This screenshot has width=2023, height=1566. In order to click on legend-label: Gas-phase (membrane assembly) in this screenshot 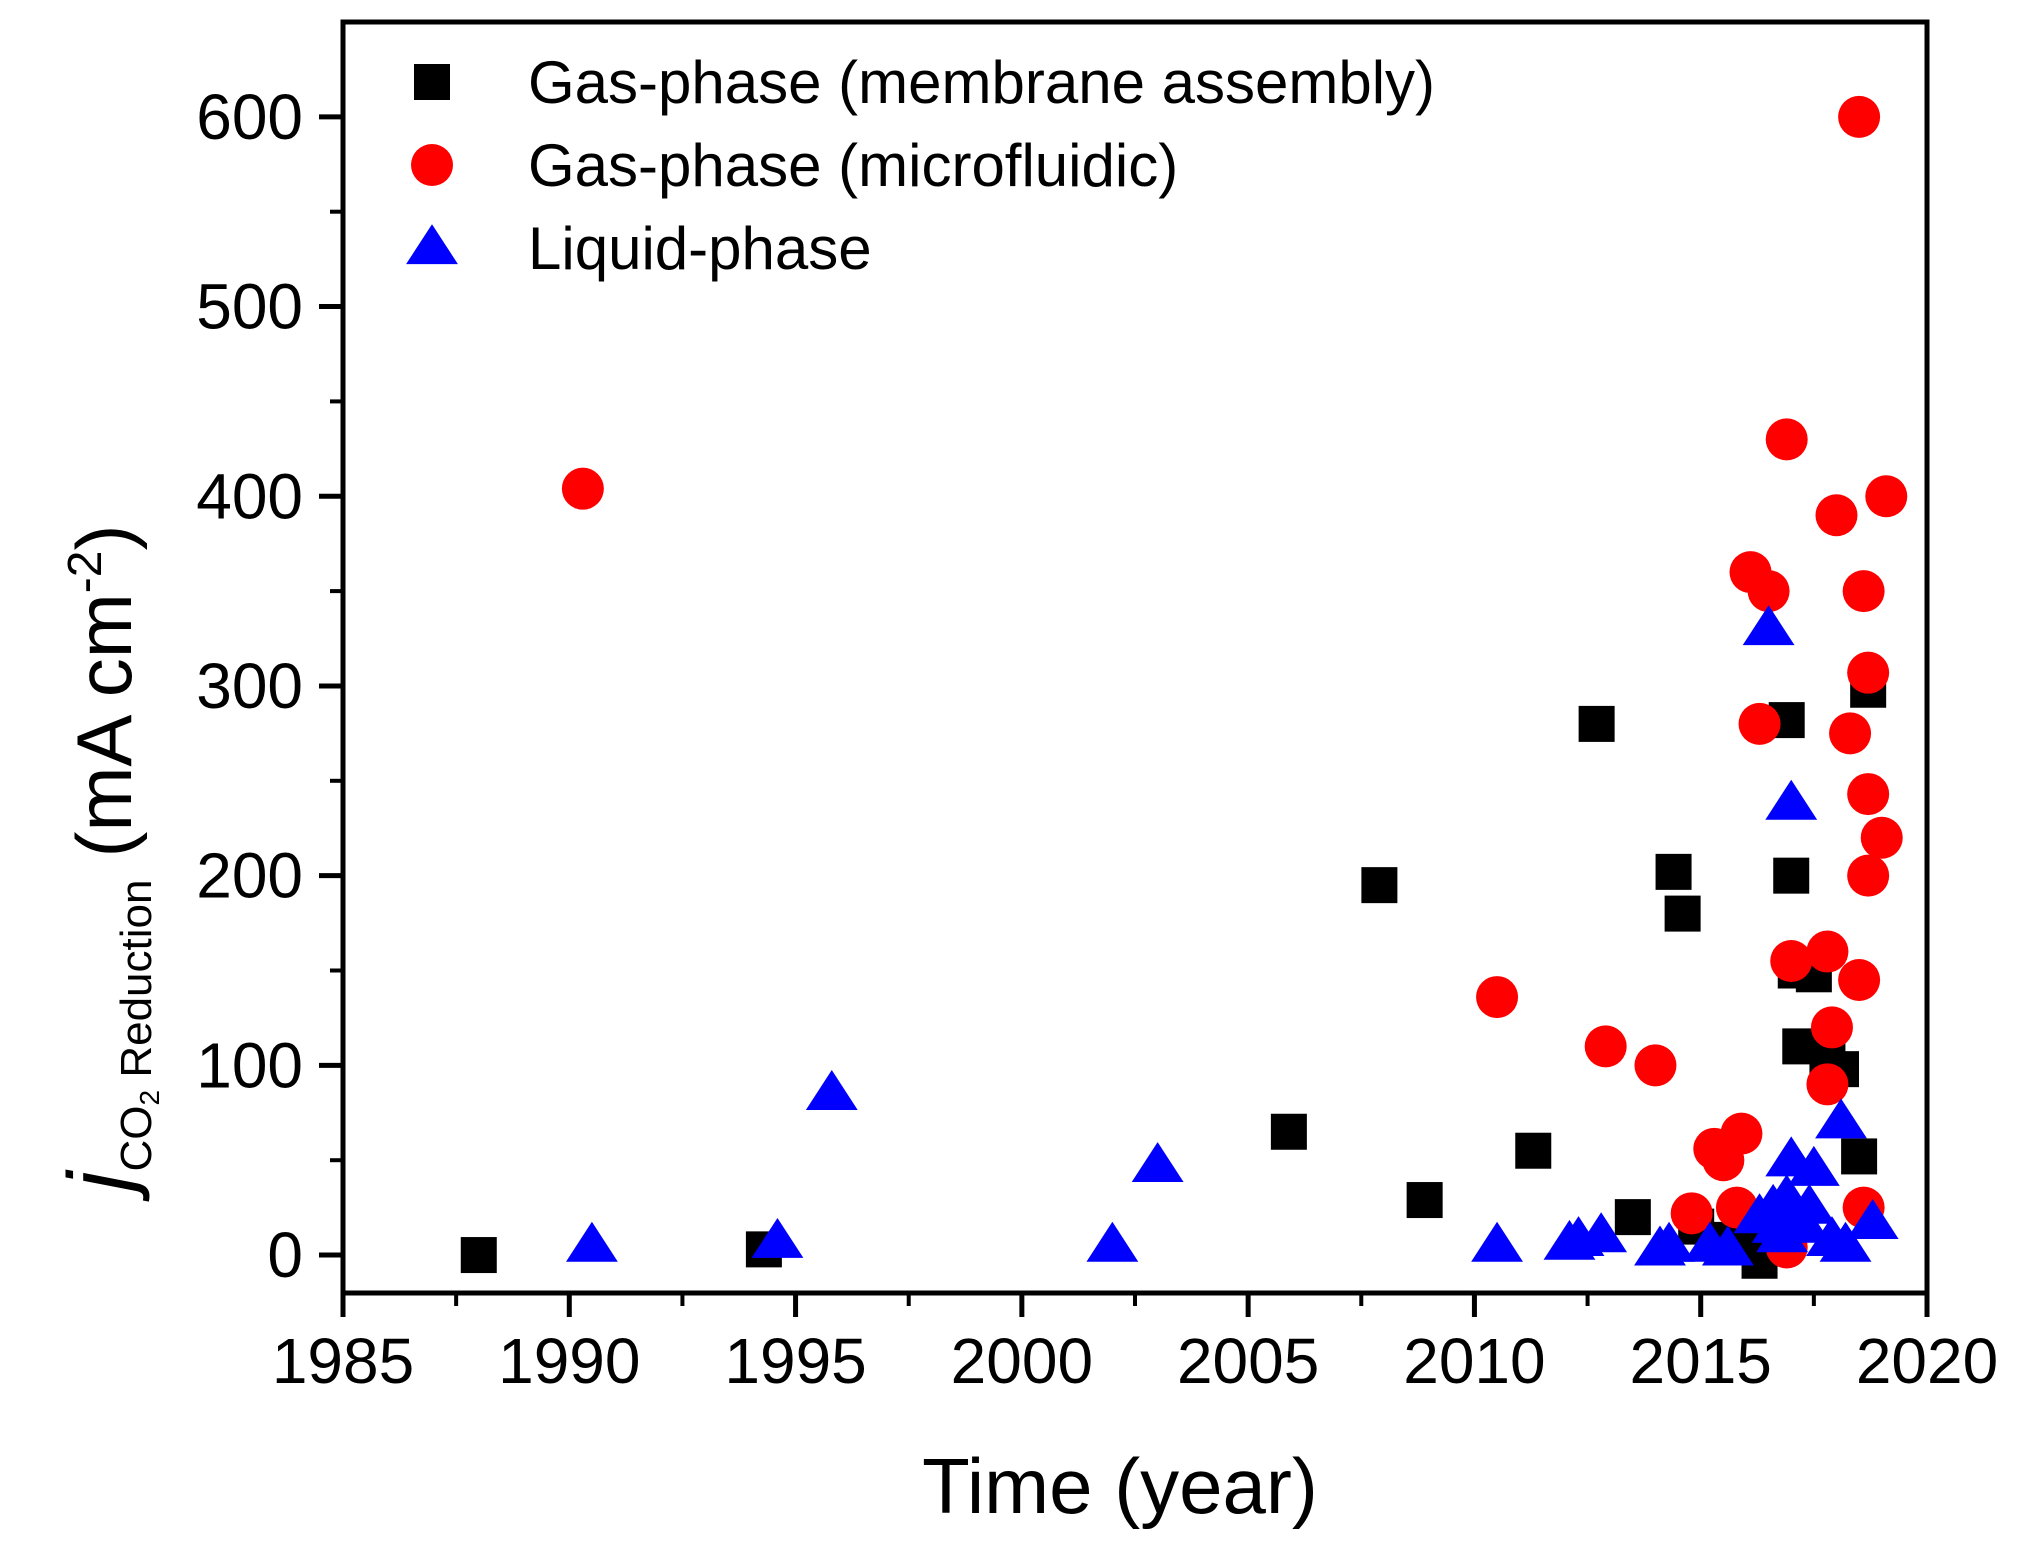, I will do `click(981, 82)`.